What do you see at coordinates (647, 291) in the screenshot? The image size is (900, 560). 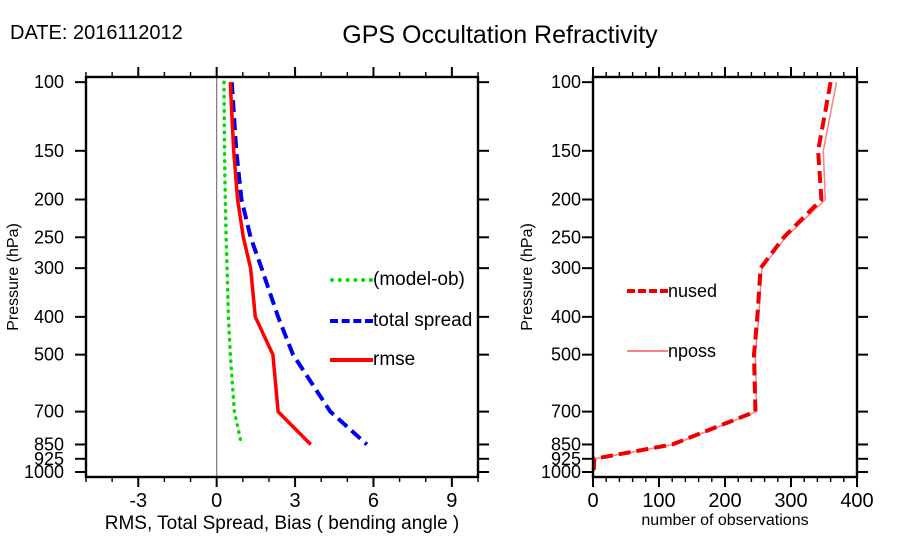 I see `nused-line-swatch` at bounding box center [647, 291].